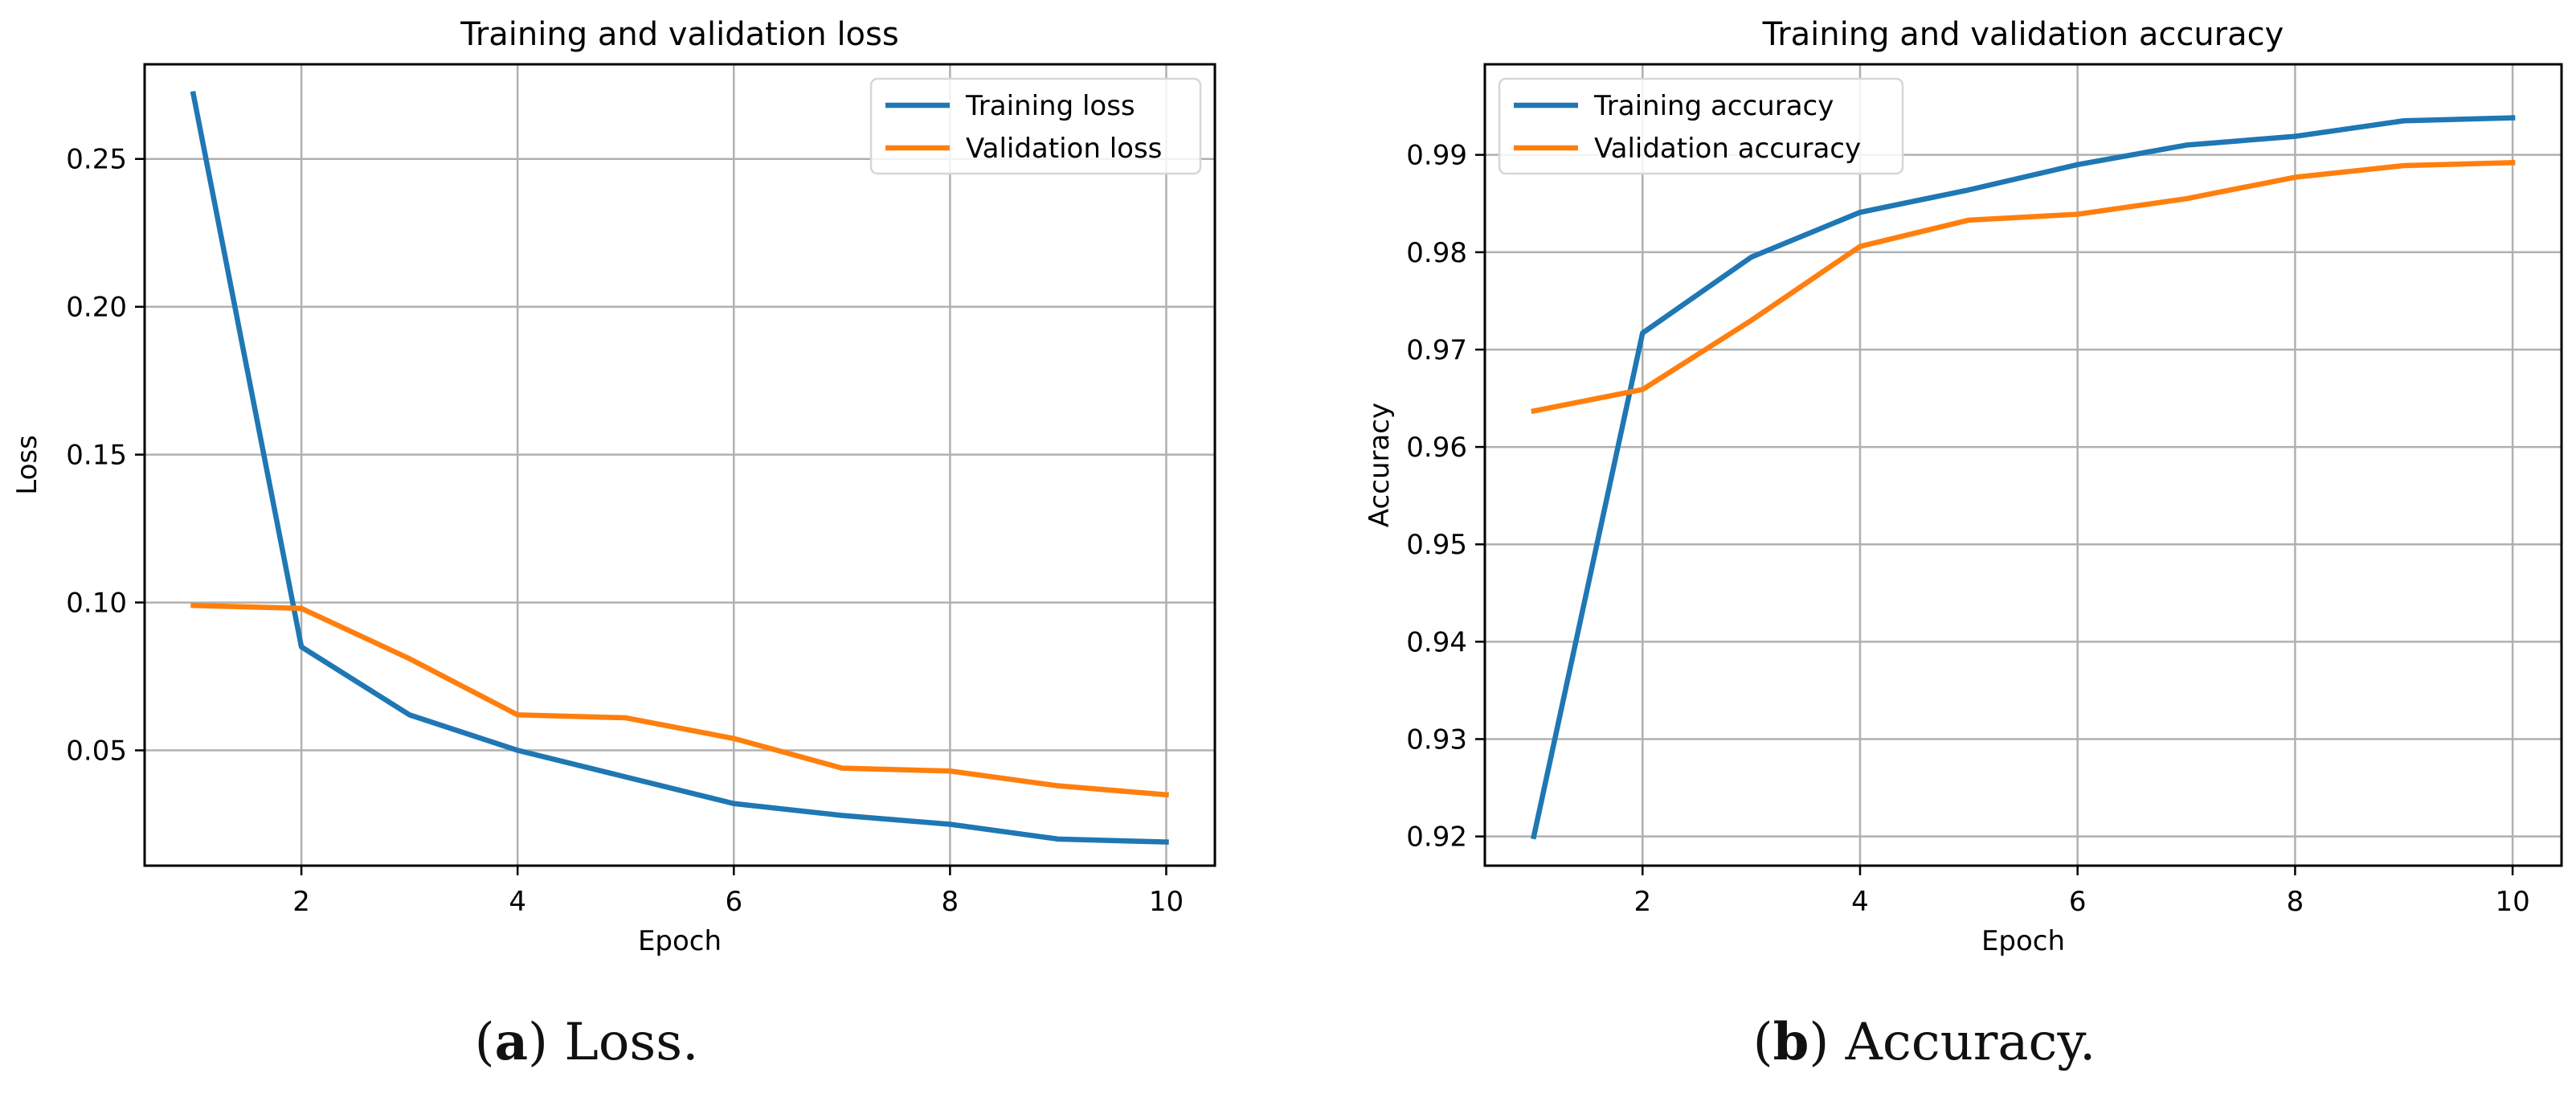  Describe the element at coordinates (96, 751) in the screenshot. I see `y-tick-label: 0.05` at that location.